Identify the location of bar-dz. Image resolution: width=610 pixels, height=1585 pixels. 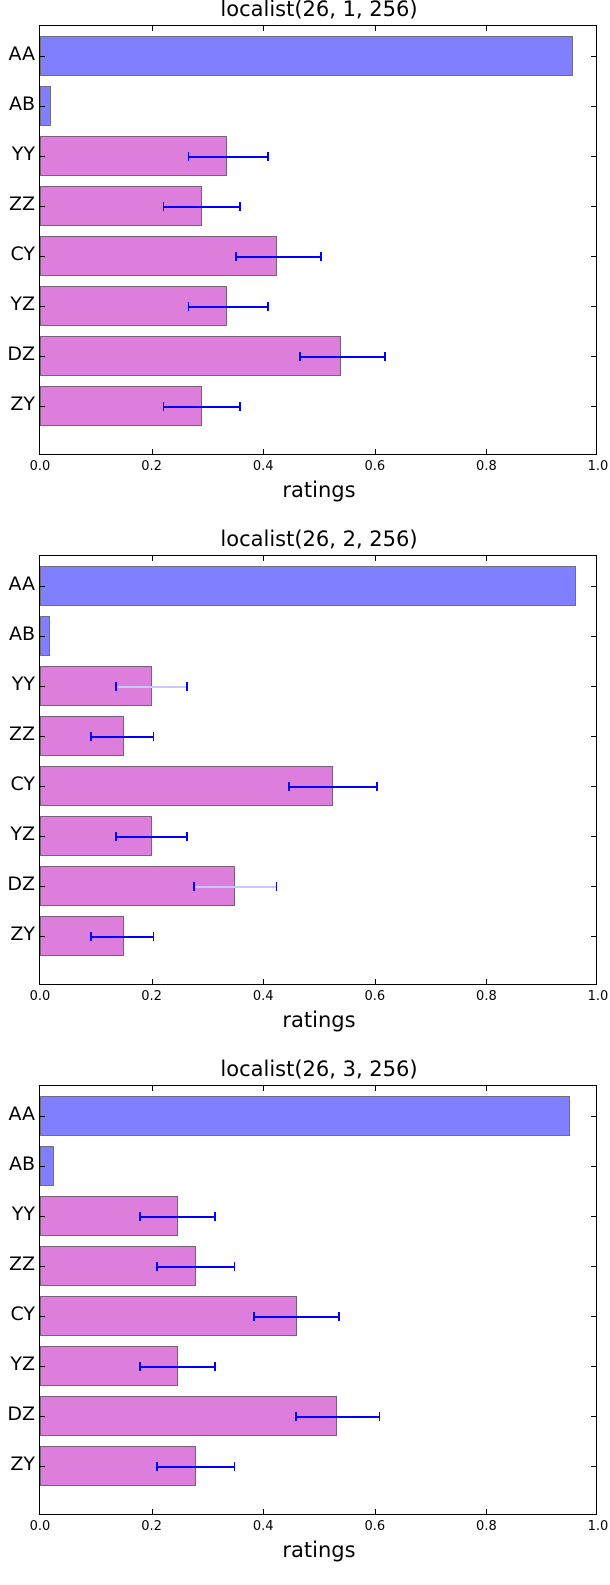
(191, 356).